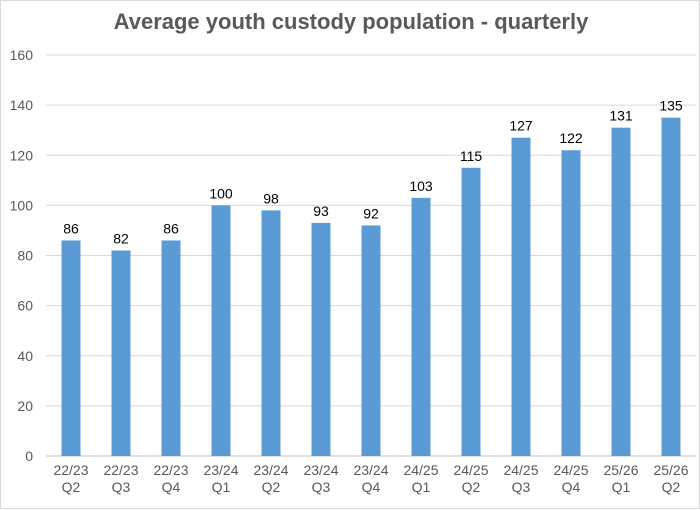 The width and height of the screenshot is (700, 510). What do you see at coordinates (25, 356) in the screenshot?
I see `y-tick-label: 40` at bounding box center [25, 356].